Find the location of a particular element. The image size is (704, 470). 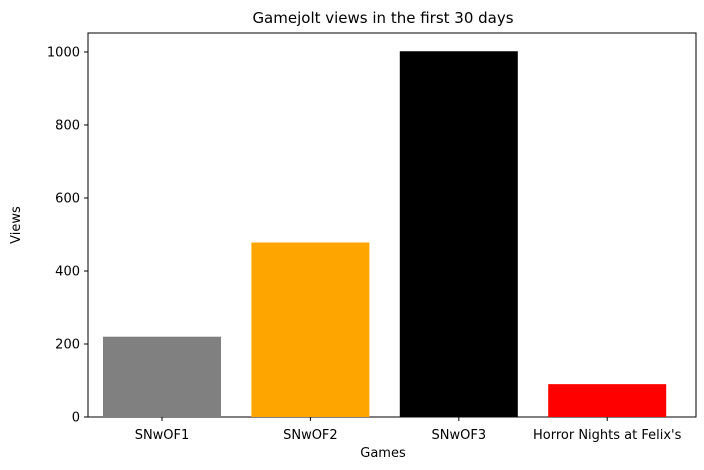

y-tick-label: 800 is located at coordinates (67, 125).